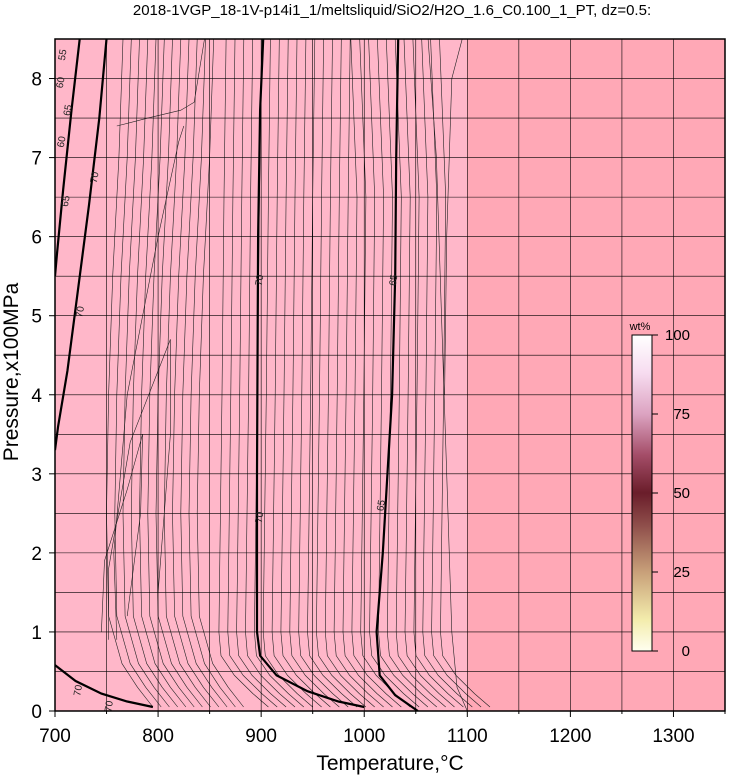  I want to click on colorbar-tick-label: 75, so click(681, 414).